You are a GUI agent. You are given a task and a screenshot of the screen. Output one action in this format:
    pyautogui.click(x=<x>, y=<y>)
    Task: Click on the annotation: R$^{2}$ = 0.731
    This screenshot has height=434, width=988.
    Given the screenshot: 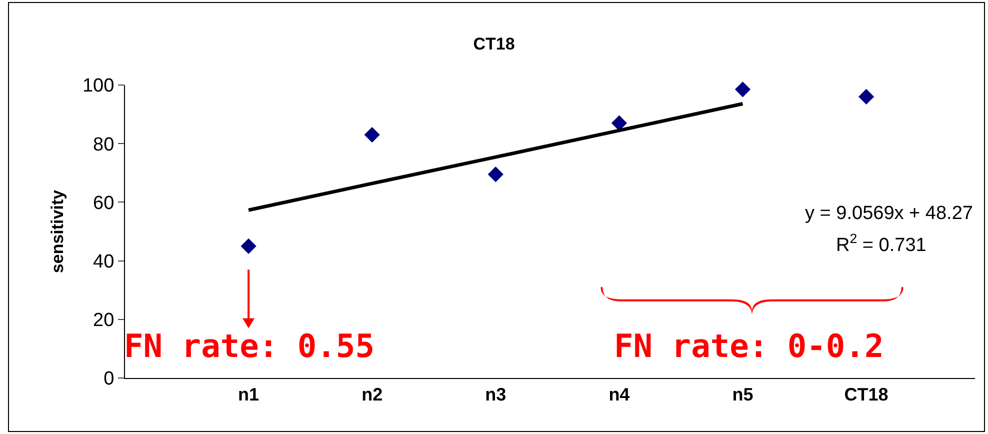 What is the action you would take?
    pyautogui.click(x=881, y=243)
    